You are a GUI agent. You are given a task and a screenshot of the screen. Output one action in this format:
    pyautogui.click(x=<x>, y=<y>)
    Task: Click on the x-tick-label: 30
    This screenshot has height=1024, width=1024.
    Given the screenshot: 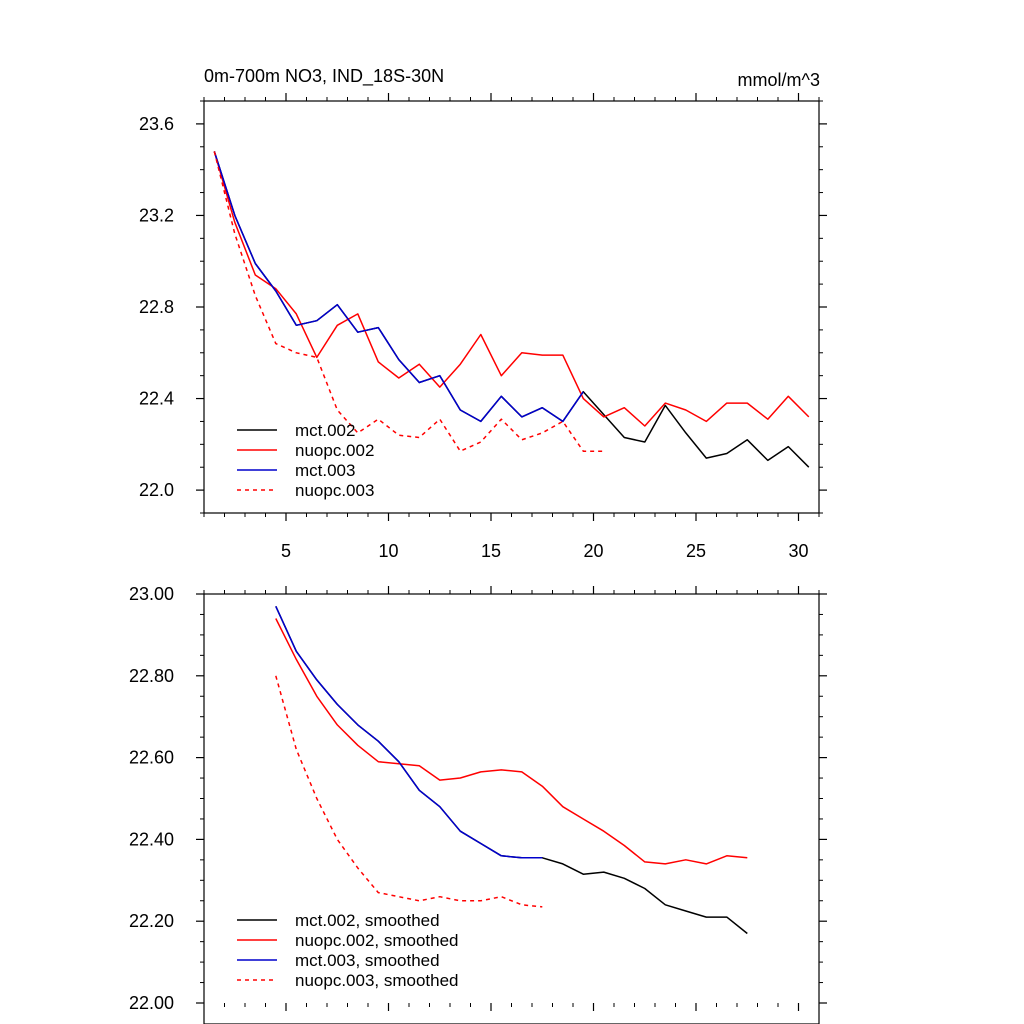 What is the action you would take?
    pyautogui.click(x=798, y=551)
    